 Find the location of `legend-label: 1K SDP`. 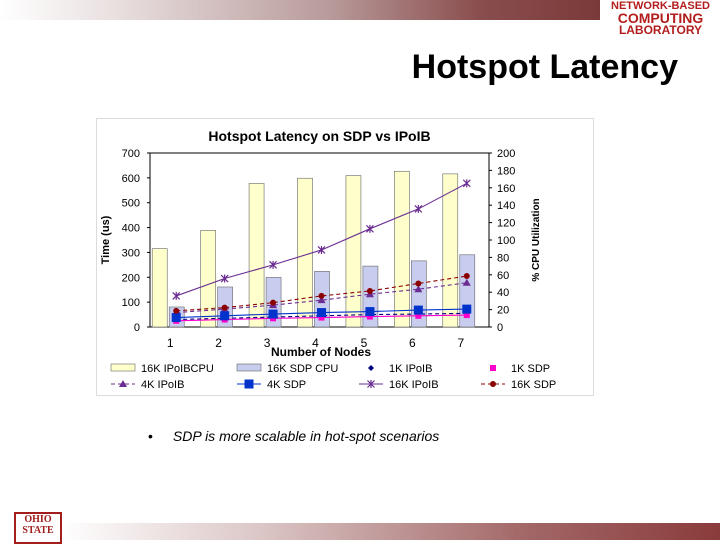

legend-label: 1K SDP is located at coordinates (530, 369).